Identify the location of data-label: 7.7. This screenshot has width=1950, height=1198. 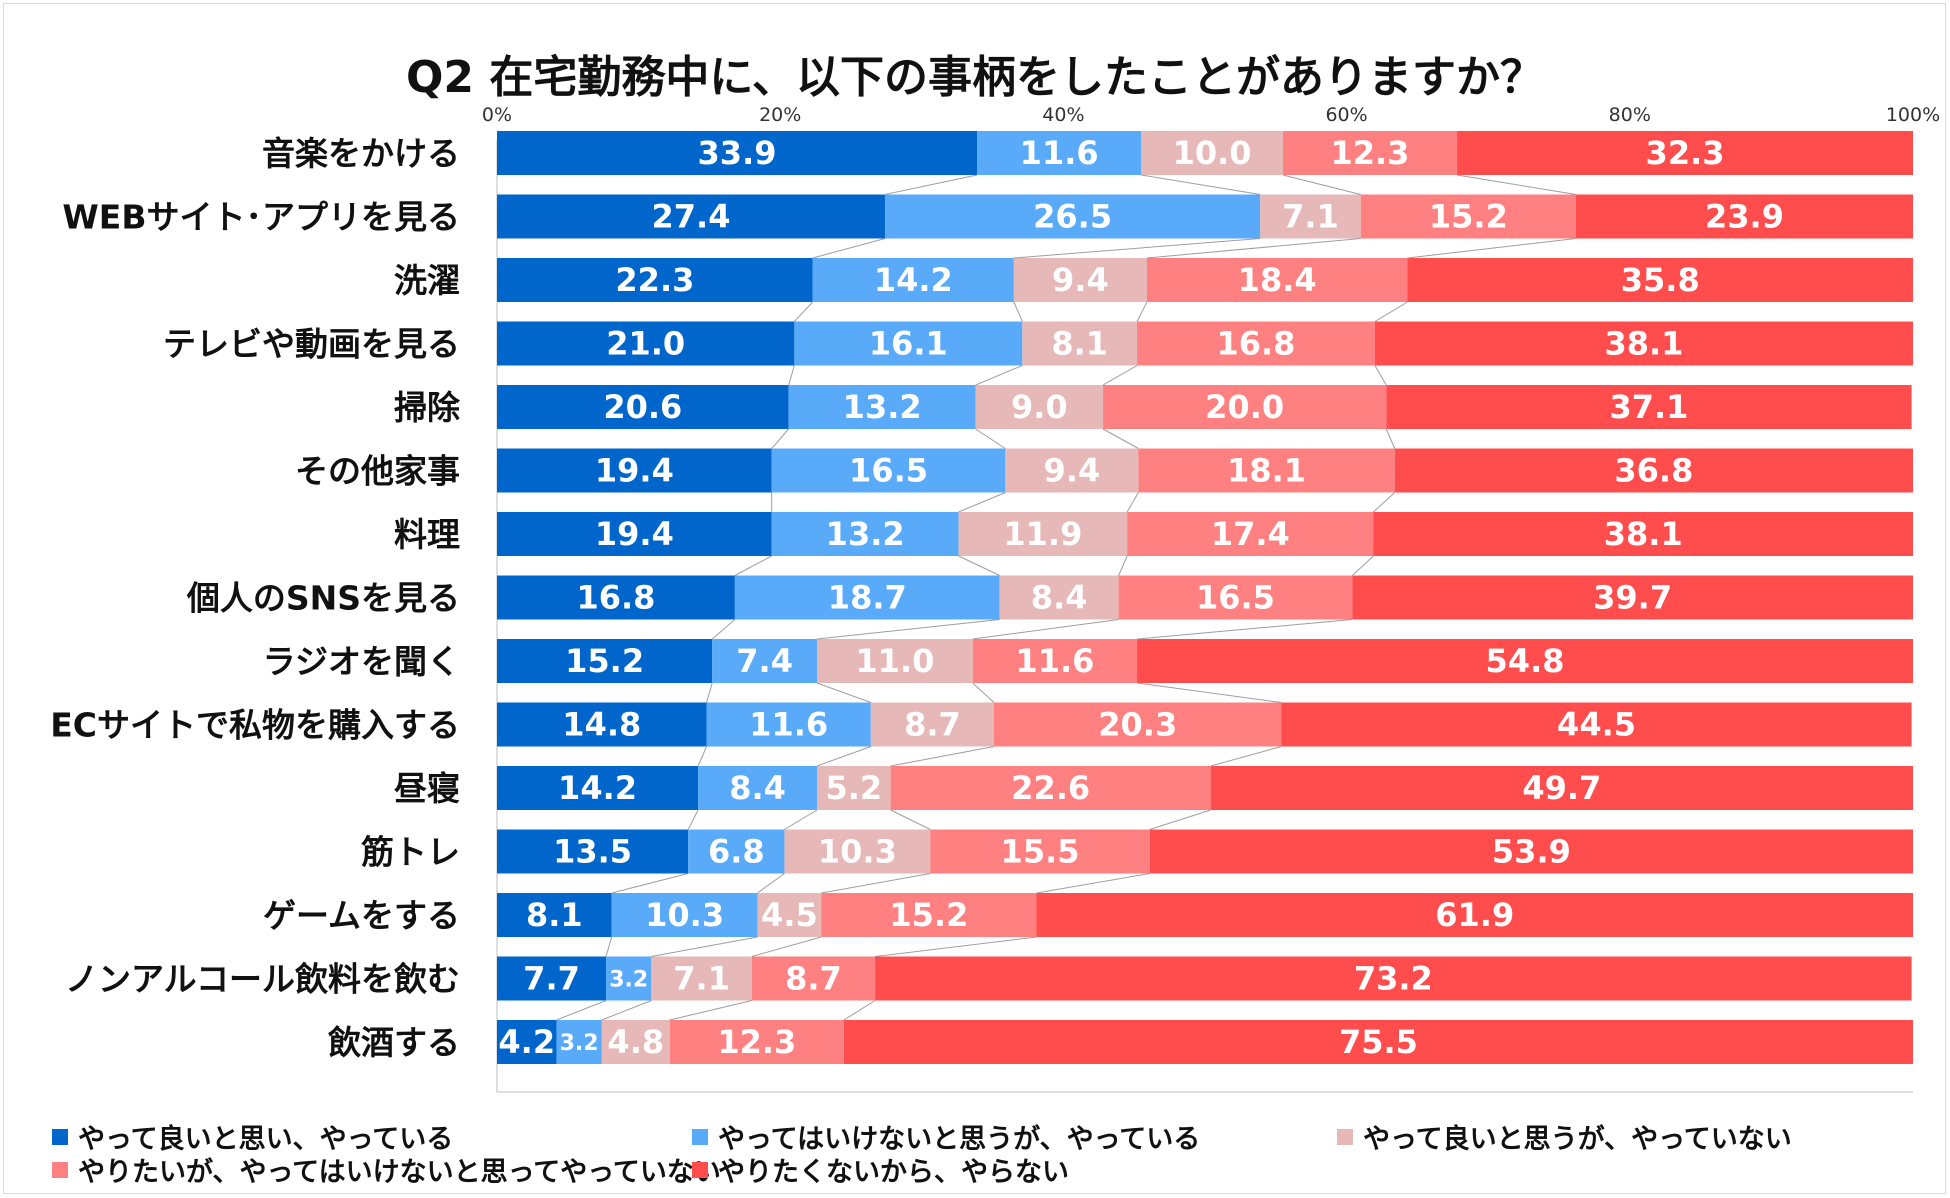
(551, 979).